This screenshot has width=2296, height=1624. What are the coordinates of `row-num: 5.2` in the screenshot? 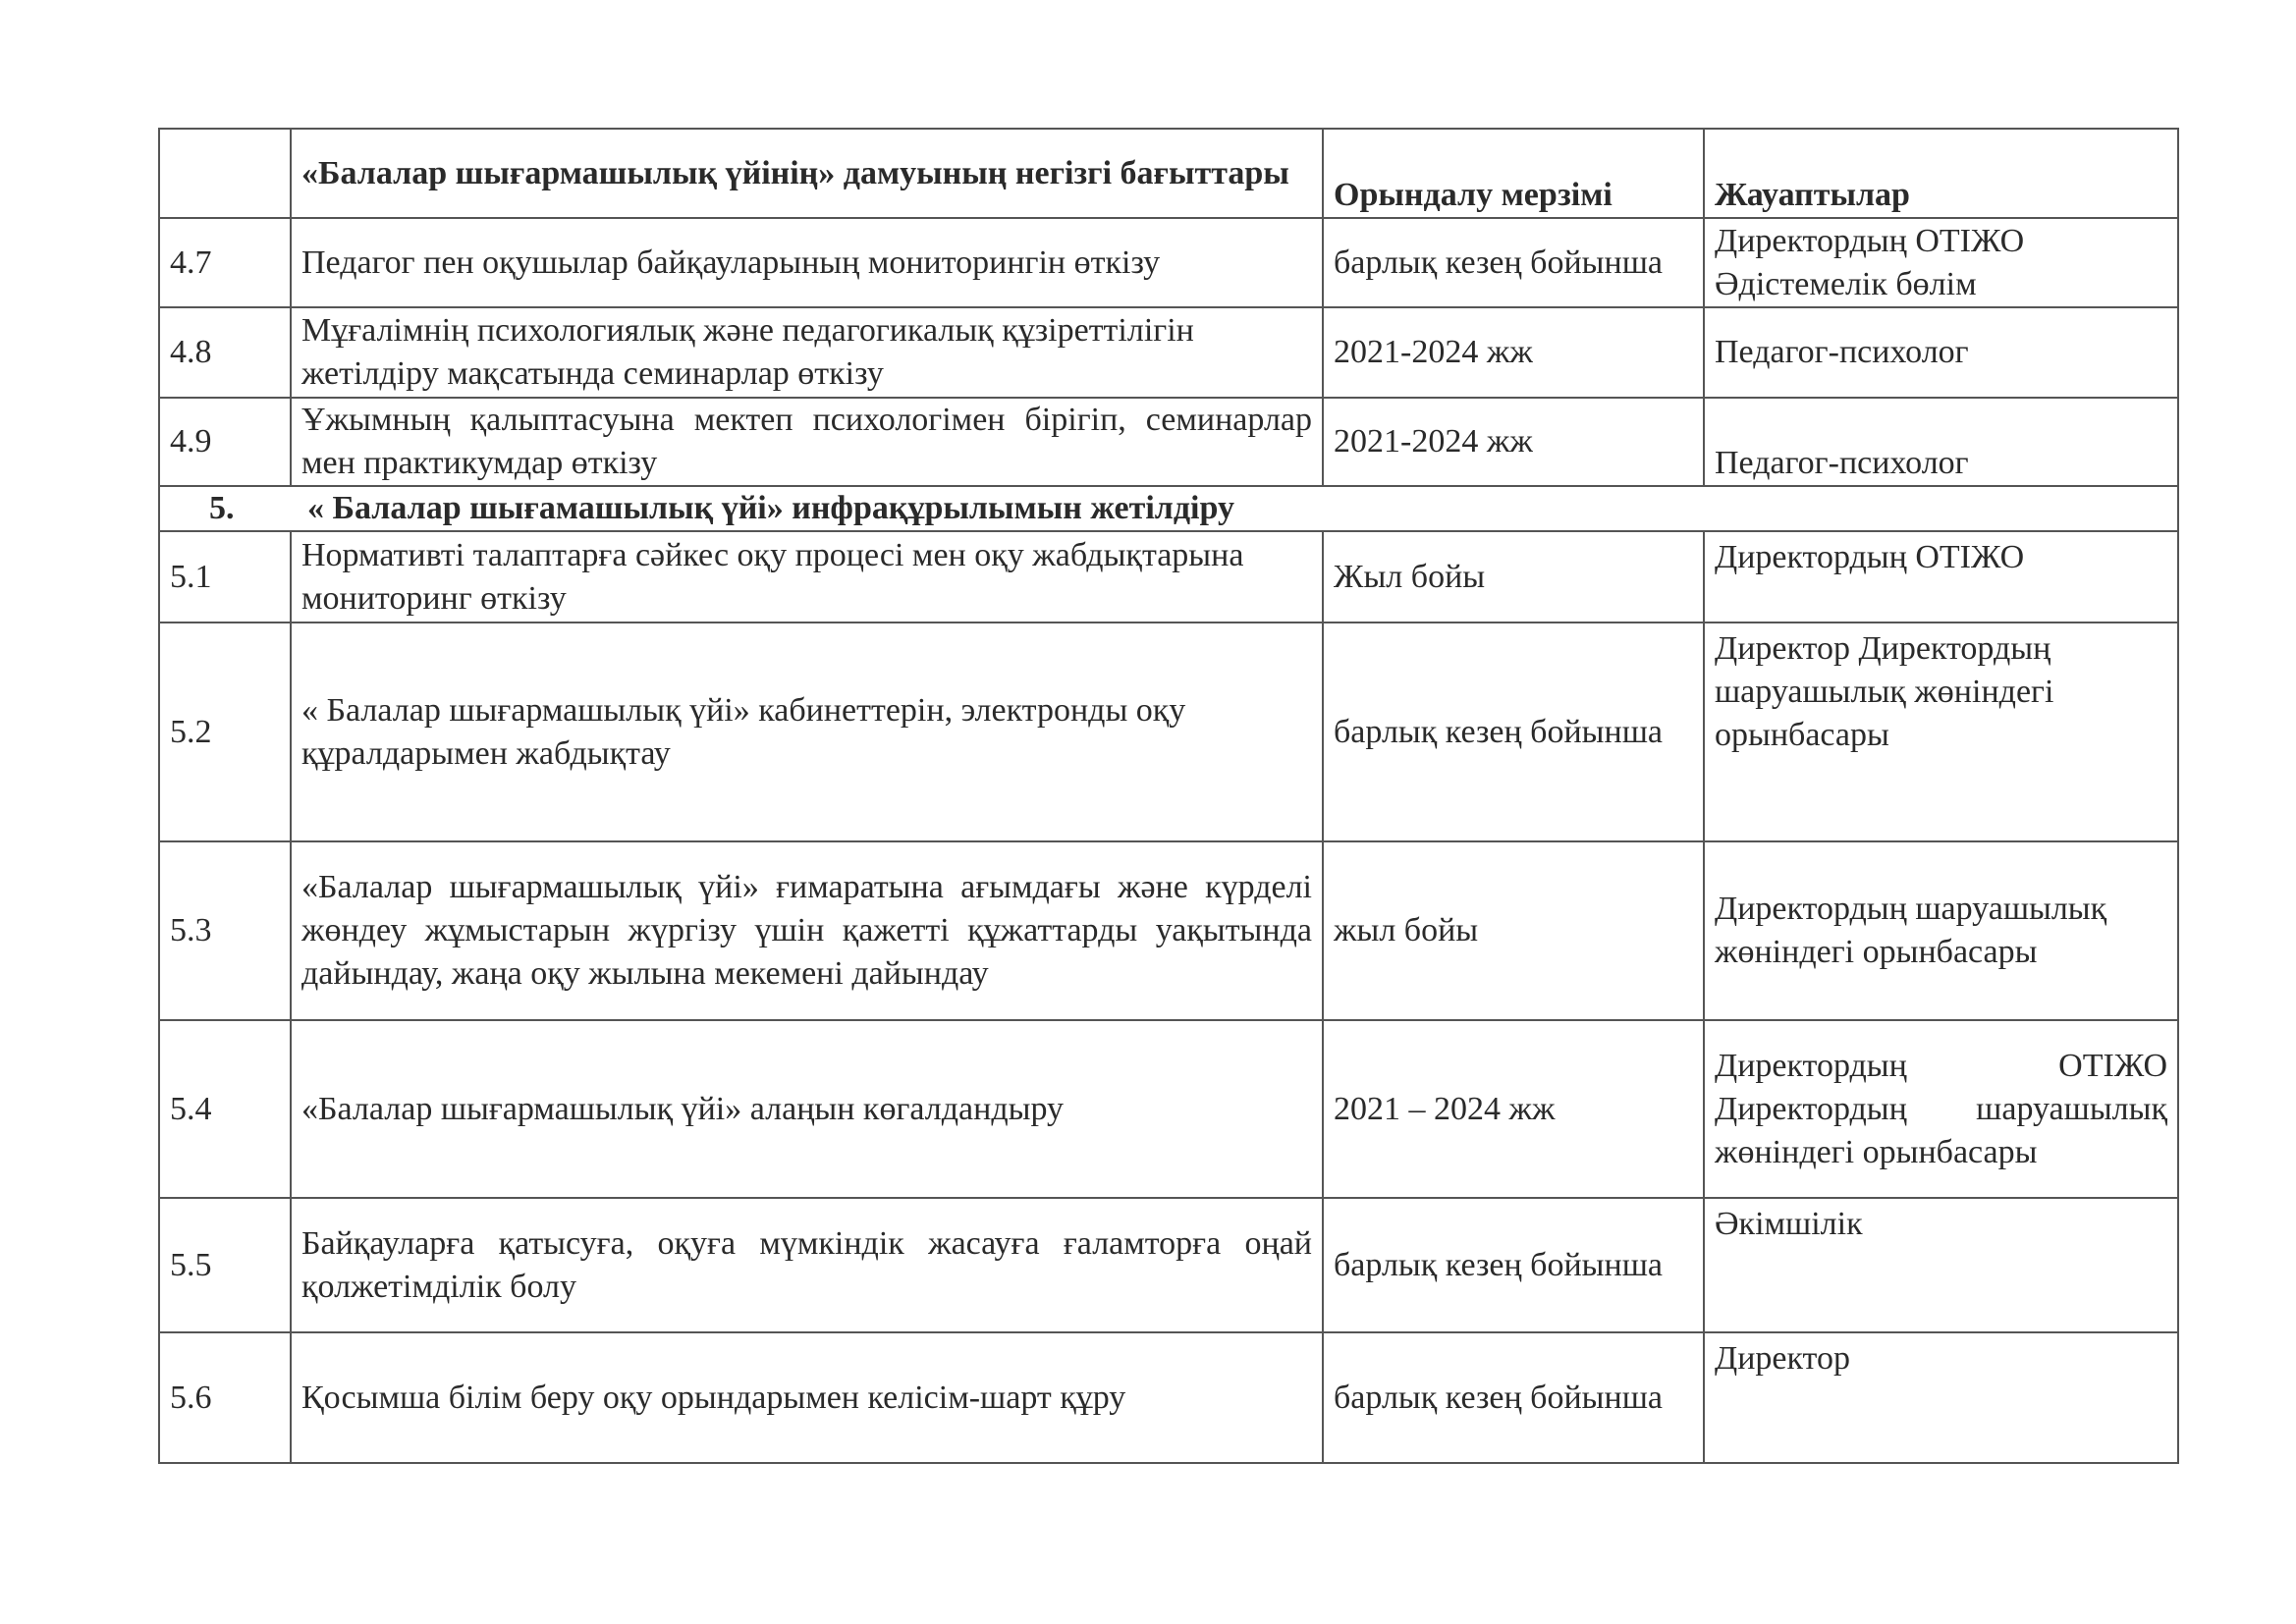 It's located at (225, 732).